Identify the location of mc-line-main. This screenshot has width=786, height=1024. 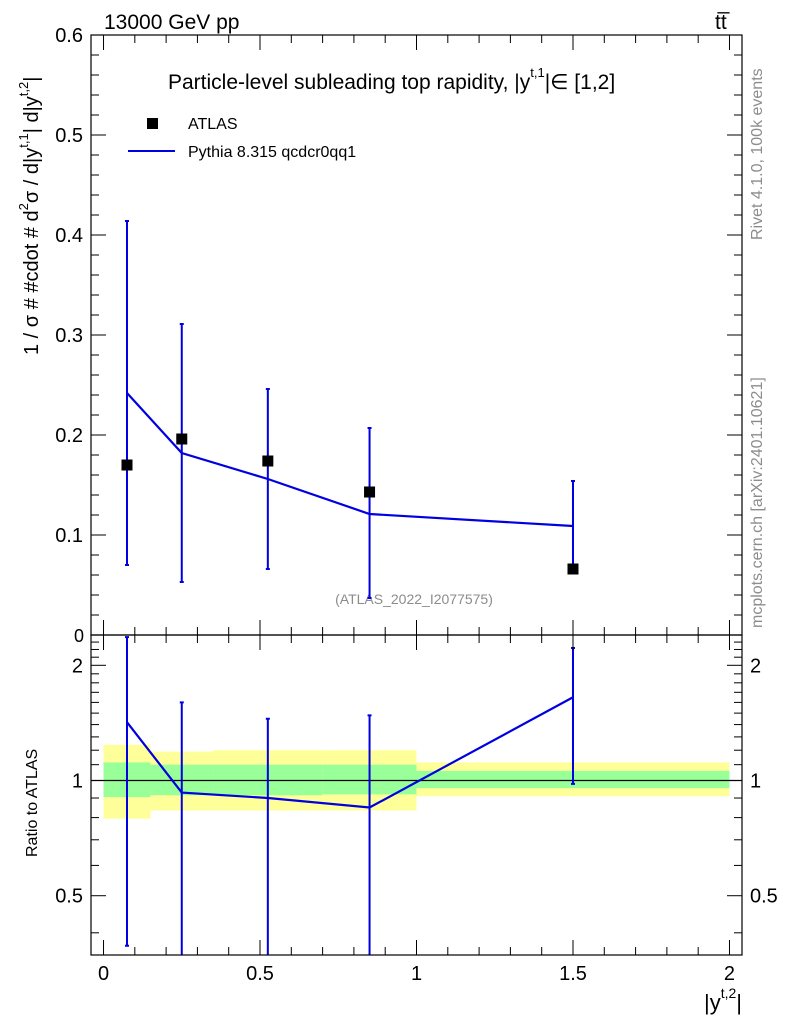
(350, 460).